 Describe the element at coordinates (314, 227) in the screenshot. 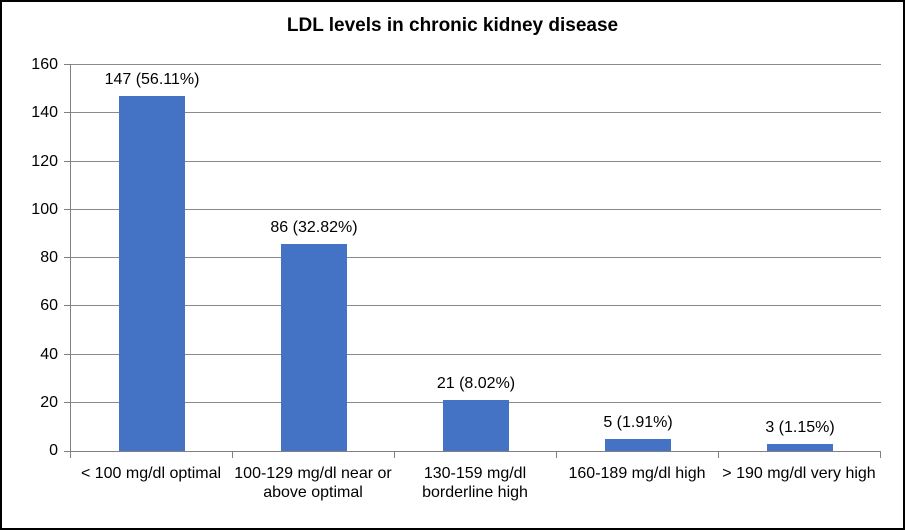

I see `bar-value-label: 86 (32.82%)` at that location.